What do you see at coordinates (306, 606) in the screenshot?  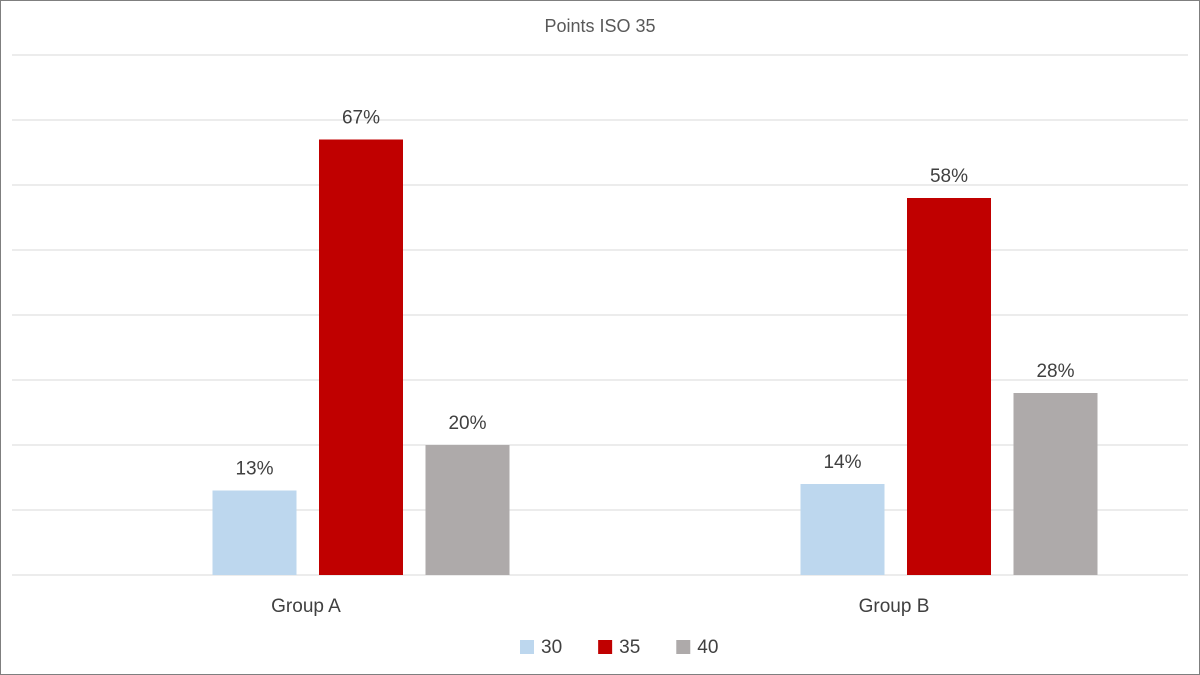 I see `x-tick-label: Group A` at bounding box center [306, 606].